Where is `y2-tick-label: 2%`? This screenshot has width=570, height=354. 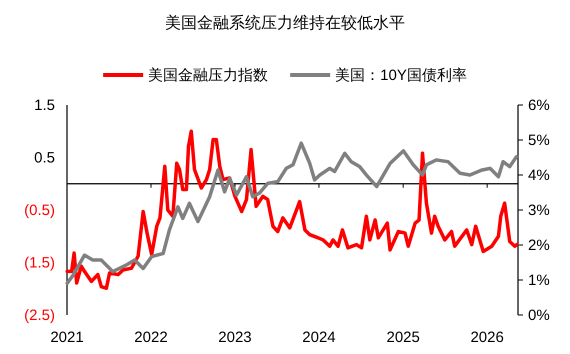 y2-tick-label: 2% is located at coordinates (539, 245).